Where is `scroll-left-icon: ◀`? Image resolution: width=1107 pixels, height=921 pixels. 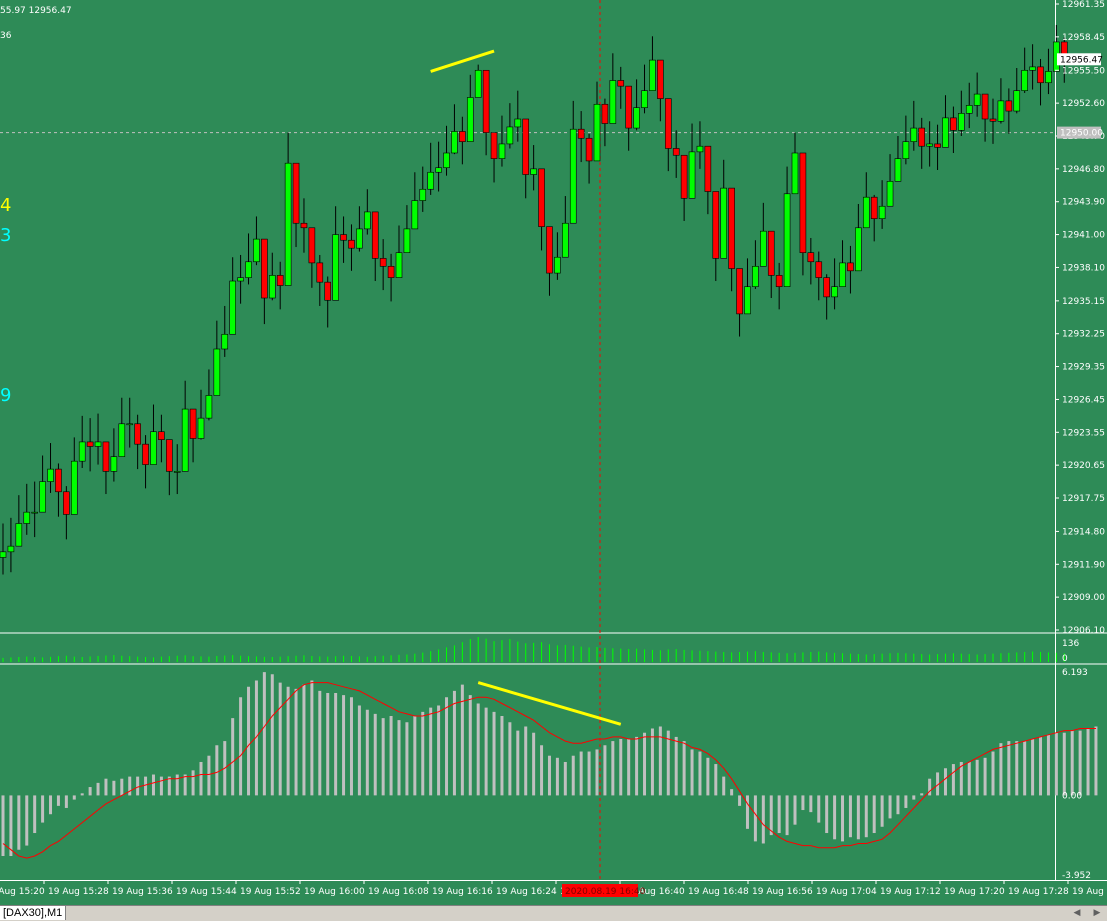 scroll-left-icon: ◀ is located at coordinates (1077, 913).